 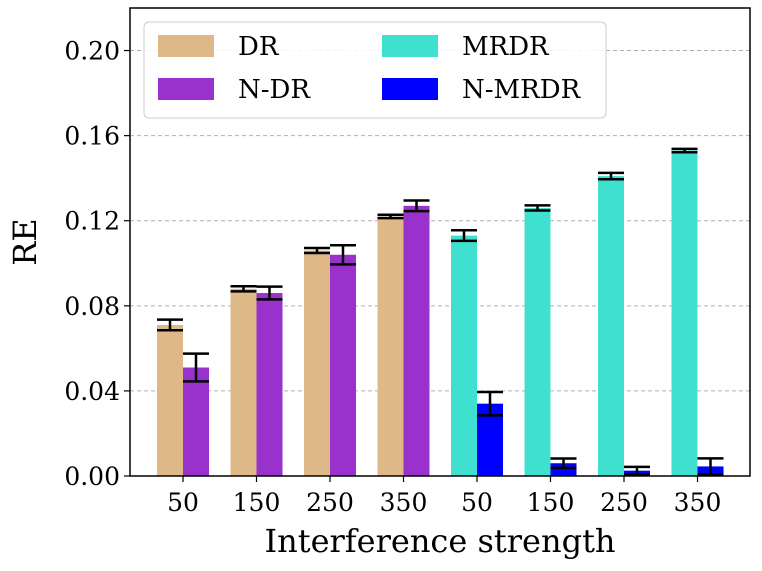 What do you see at coordinates (92, 476) in the screenshot?
I see `y-tick-label: 0.00` at bounding box center [92, 476].